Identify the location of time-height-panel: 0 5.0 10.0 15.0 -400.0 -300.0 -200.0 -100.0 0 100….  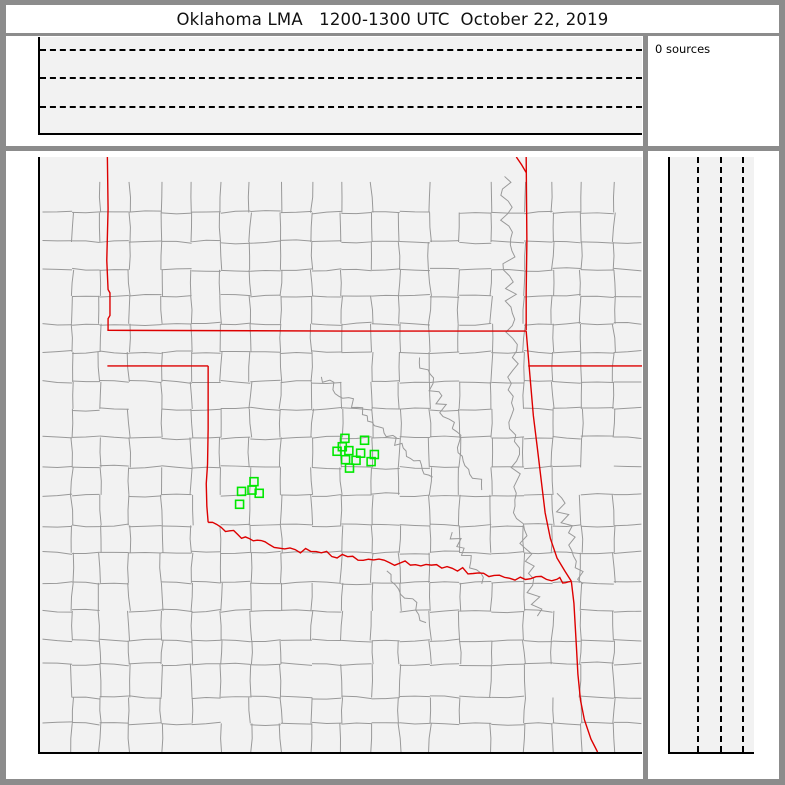
(324, 91).